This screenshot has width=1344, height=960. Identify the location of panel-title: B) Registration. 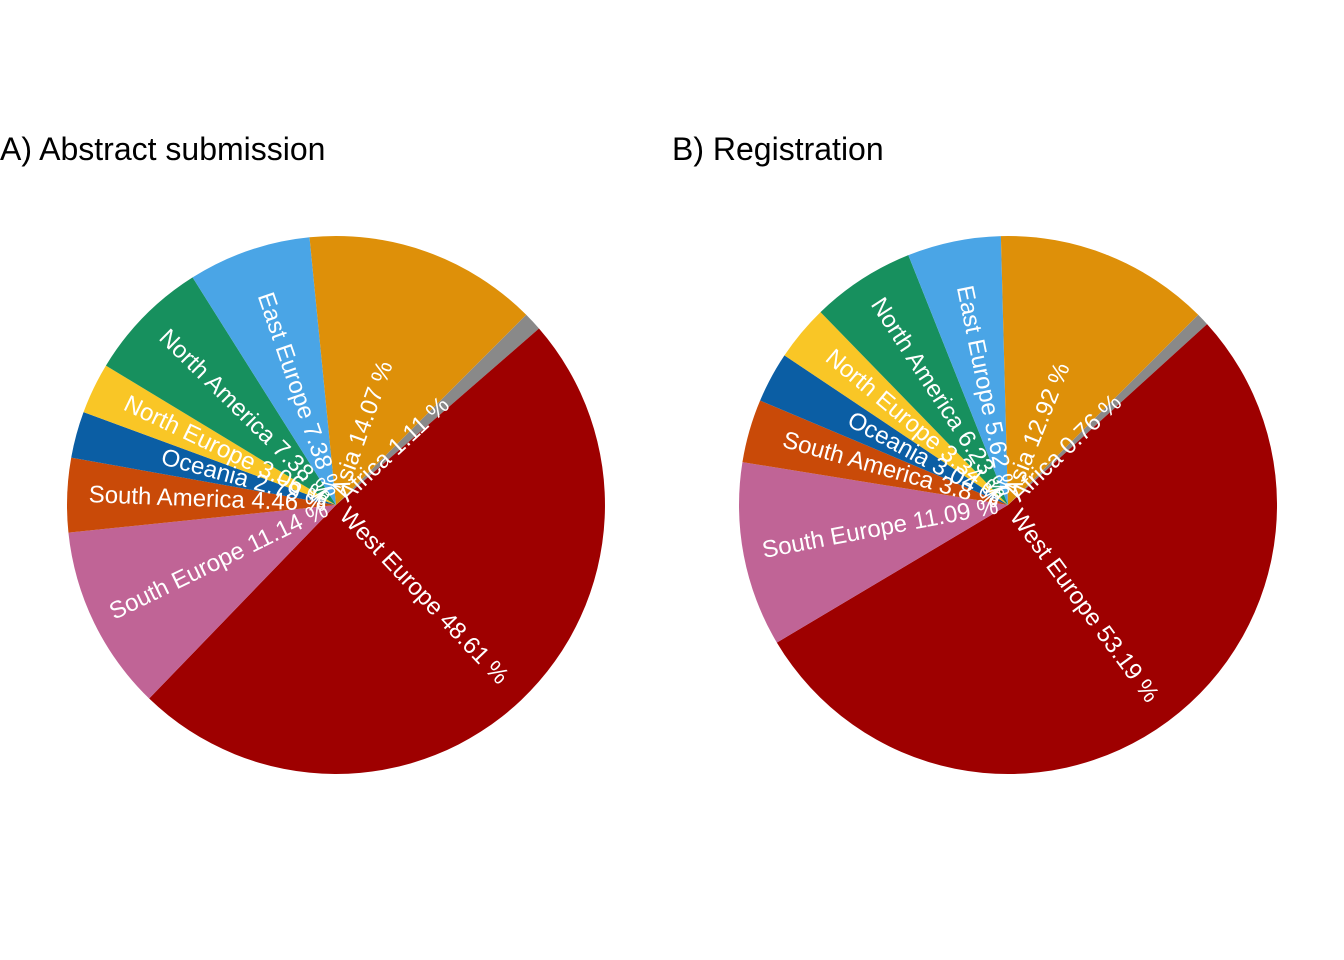
(778, 149).